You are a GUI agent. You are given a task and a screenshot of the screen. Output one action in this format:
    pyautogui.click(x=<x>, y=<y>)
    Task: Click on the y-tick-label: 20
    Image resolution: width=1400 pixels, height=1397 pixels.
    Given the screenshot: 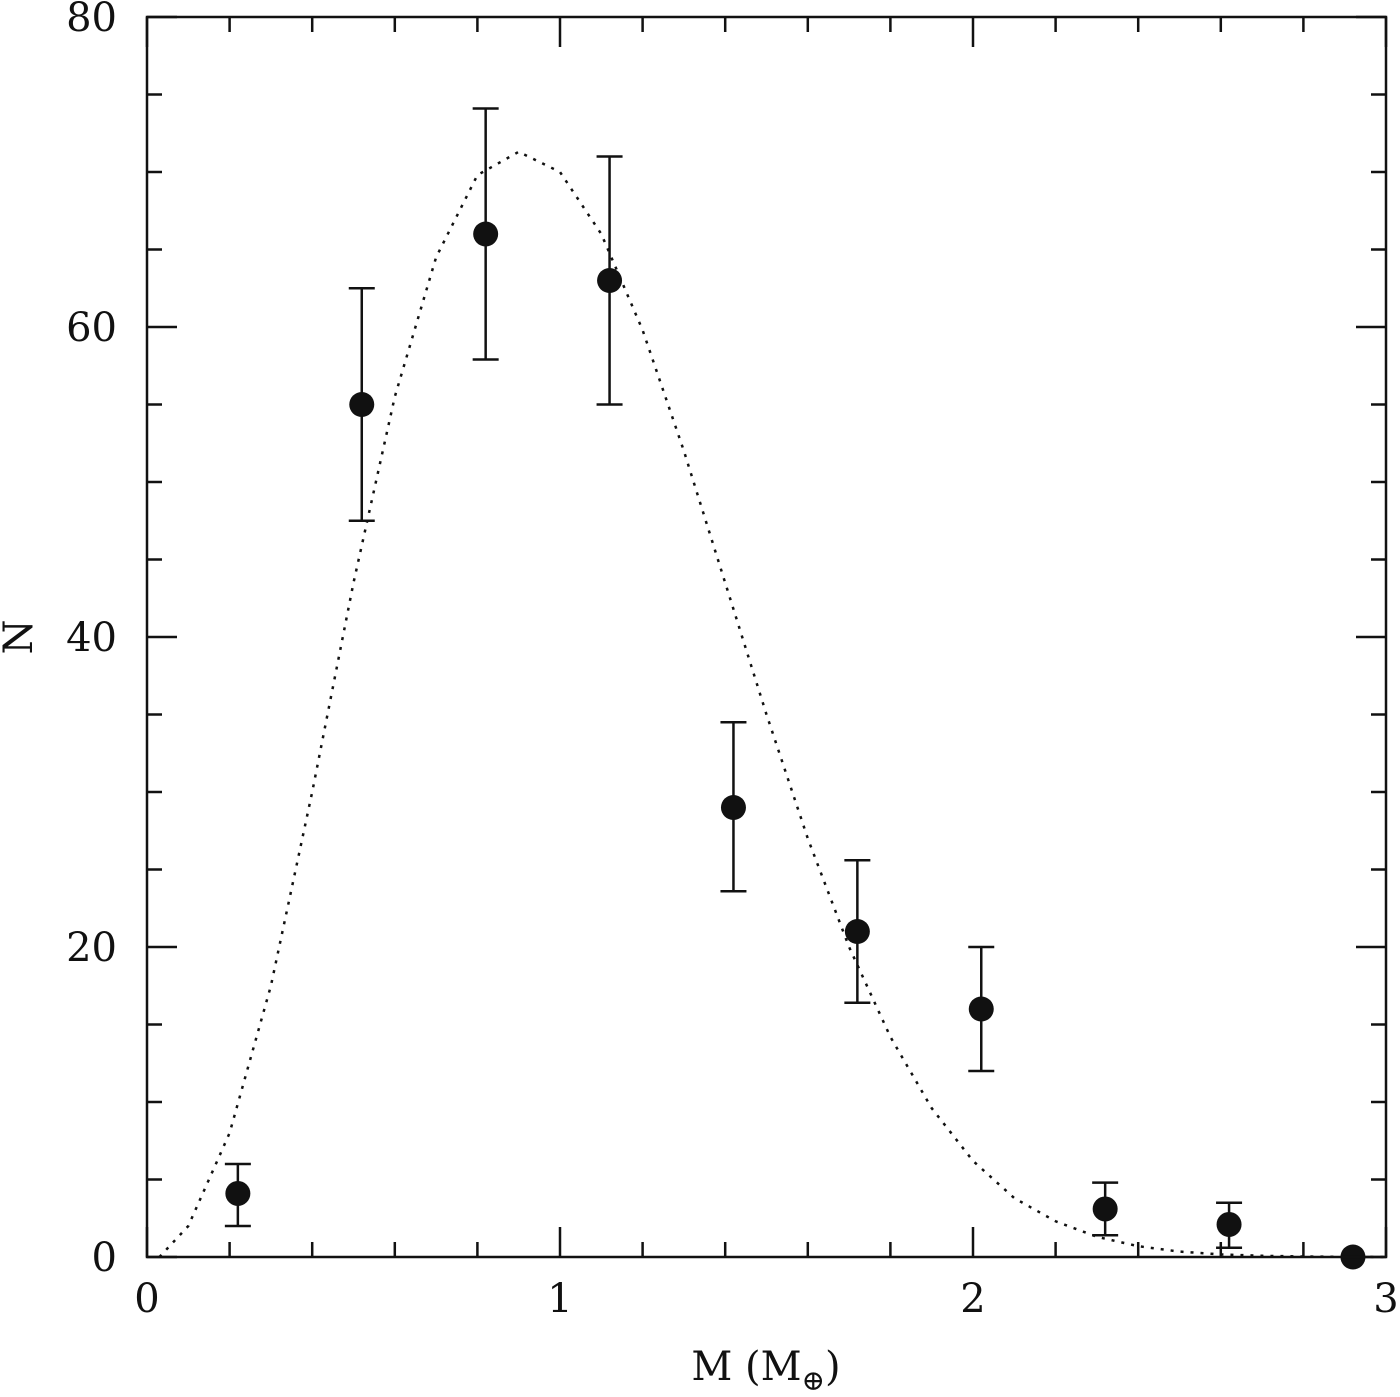 What is the action you would take?
    pyautogui.click(x=91, y=948)
    